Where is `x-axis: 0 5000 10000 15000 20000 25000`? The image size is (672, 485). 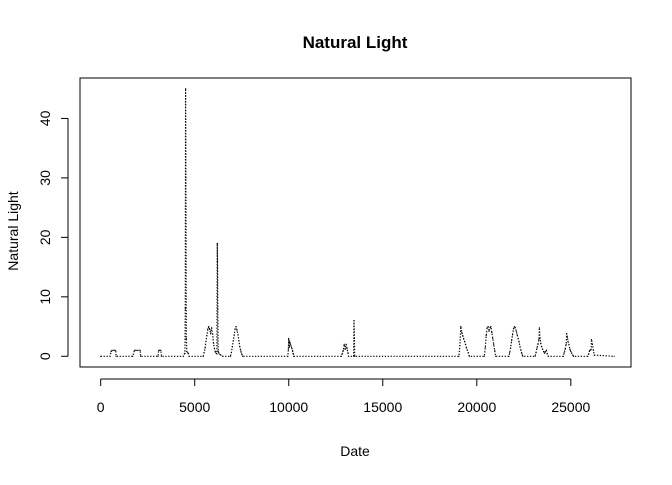
x-axis: 0 5000 10000 15000 20000 25000 is located at coordinates (343, 396).